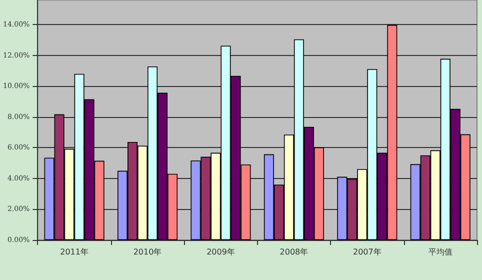 The height and width of the screenshot is (280, 482). I want to click on x-tick-label: 2009年, so click(220, 252).